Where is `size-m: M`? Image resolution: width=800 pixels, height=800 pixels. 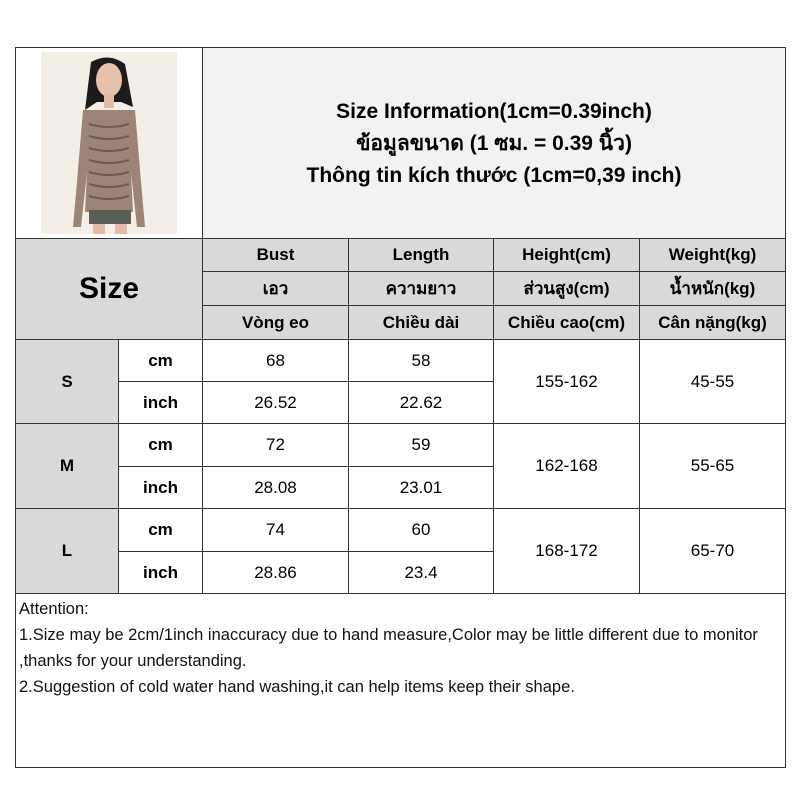 size-m: M is located at coordinates (67, 466).